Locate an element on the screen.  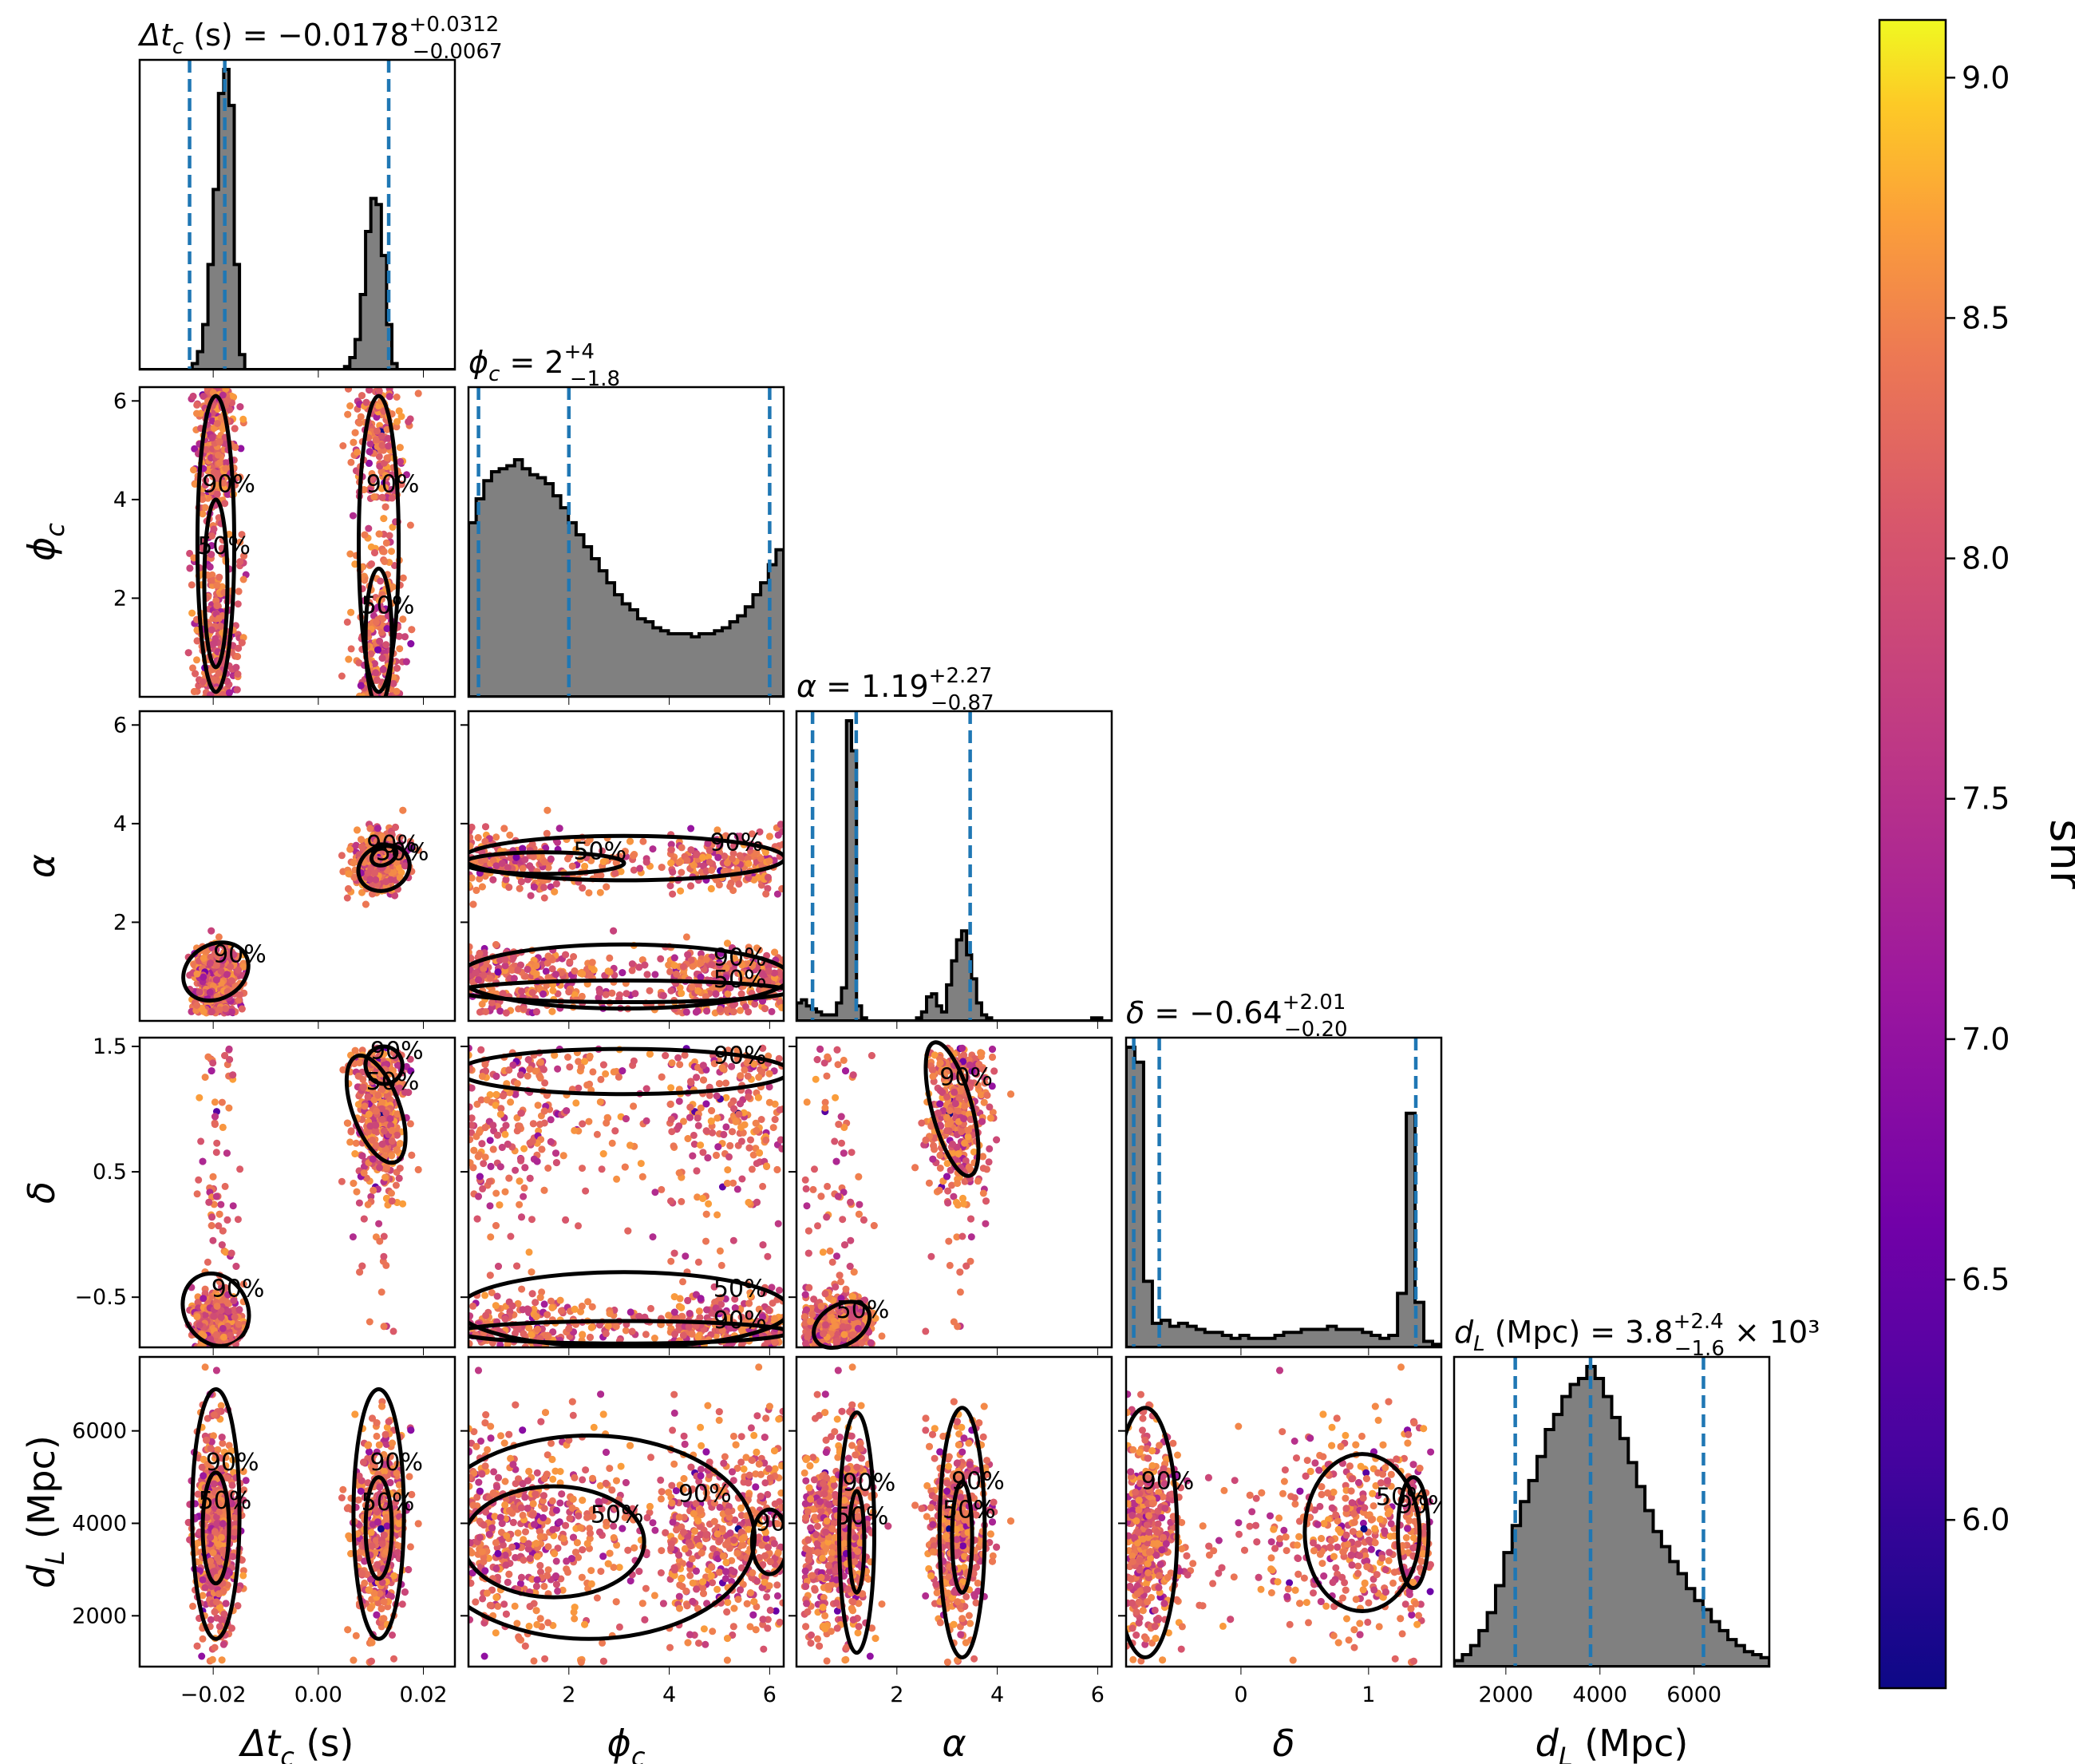
summary-title-dtc: Δtc (s) = −0.0178+0.0312 −0.0067 is located at coordinates (320, 39).